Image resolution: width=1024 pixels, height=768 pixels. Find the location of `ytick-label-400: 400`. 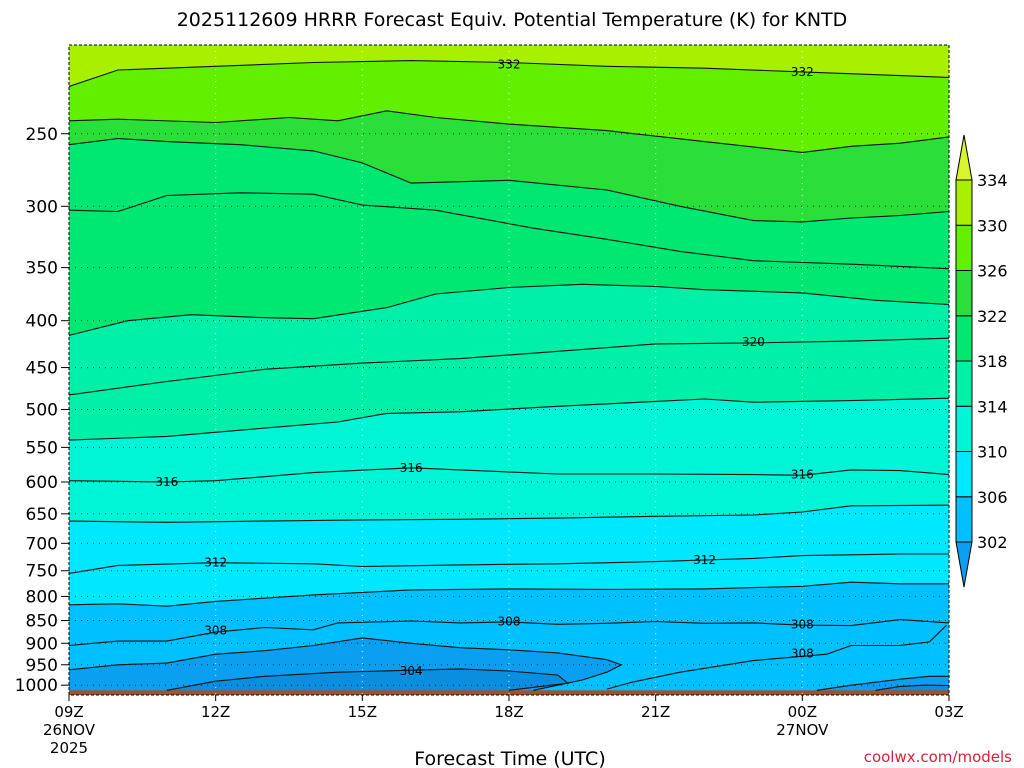

ytick-label-400: 400 is located at coordinates (42, 322).